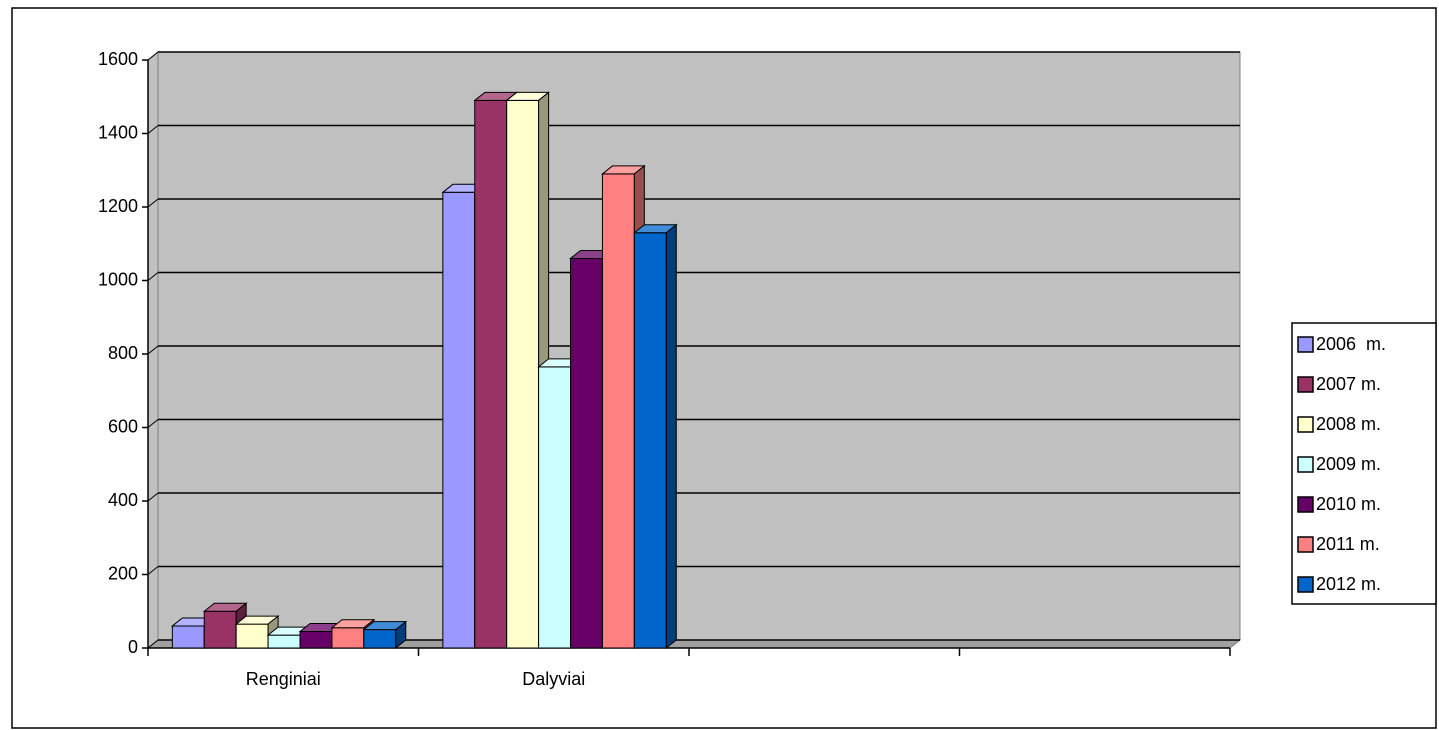 The height and width of the screenshot is (730, 1439). Describe the element at coordinates (1348, 584) in the screenshot. I see `legend-label: 2012 m.` at that location.